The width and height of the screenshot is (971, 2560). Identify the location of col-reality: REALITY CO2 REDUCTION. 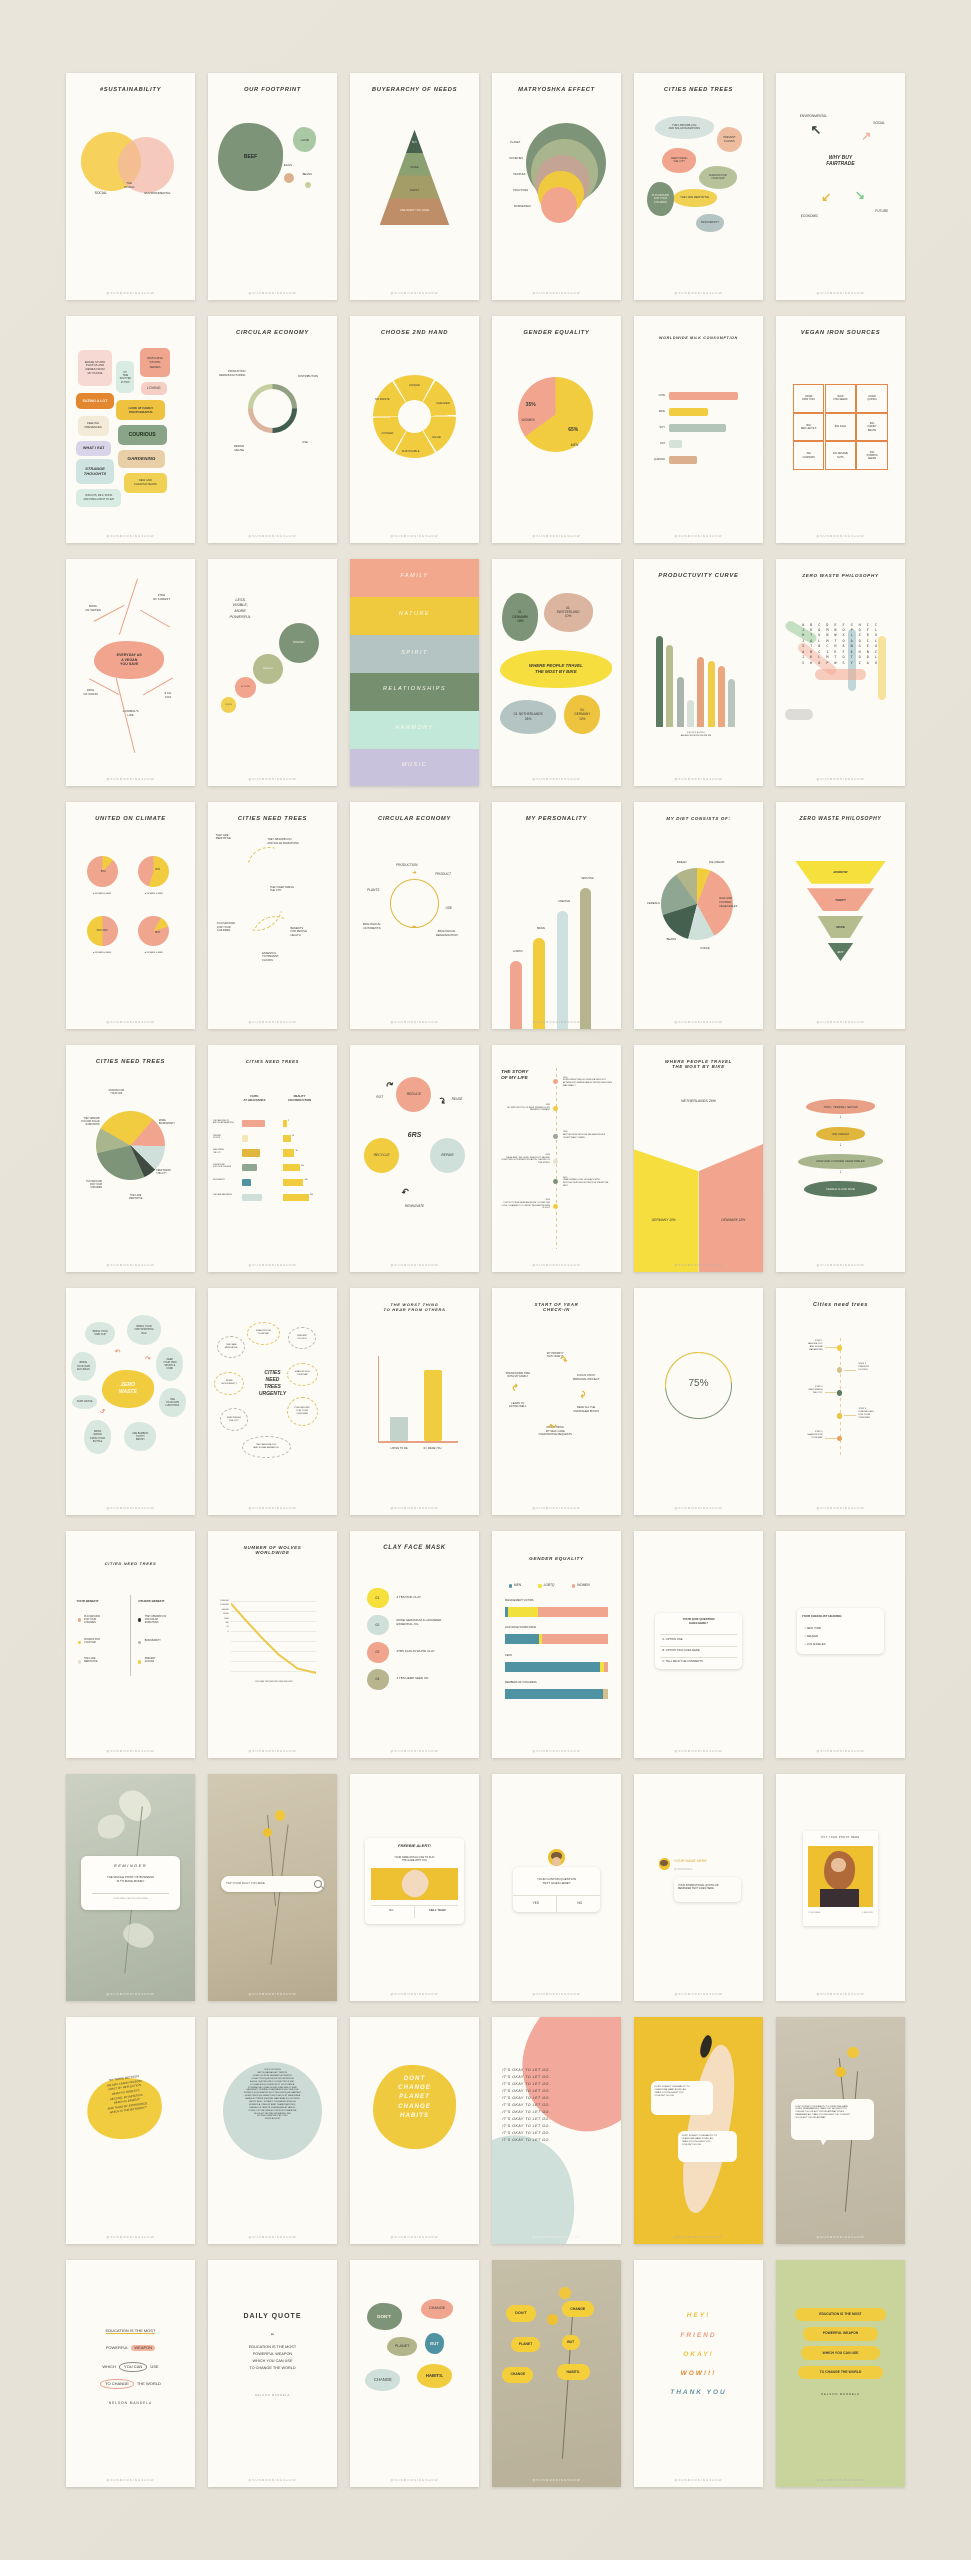
(300, 1097).